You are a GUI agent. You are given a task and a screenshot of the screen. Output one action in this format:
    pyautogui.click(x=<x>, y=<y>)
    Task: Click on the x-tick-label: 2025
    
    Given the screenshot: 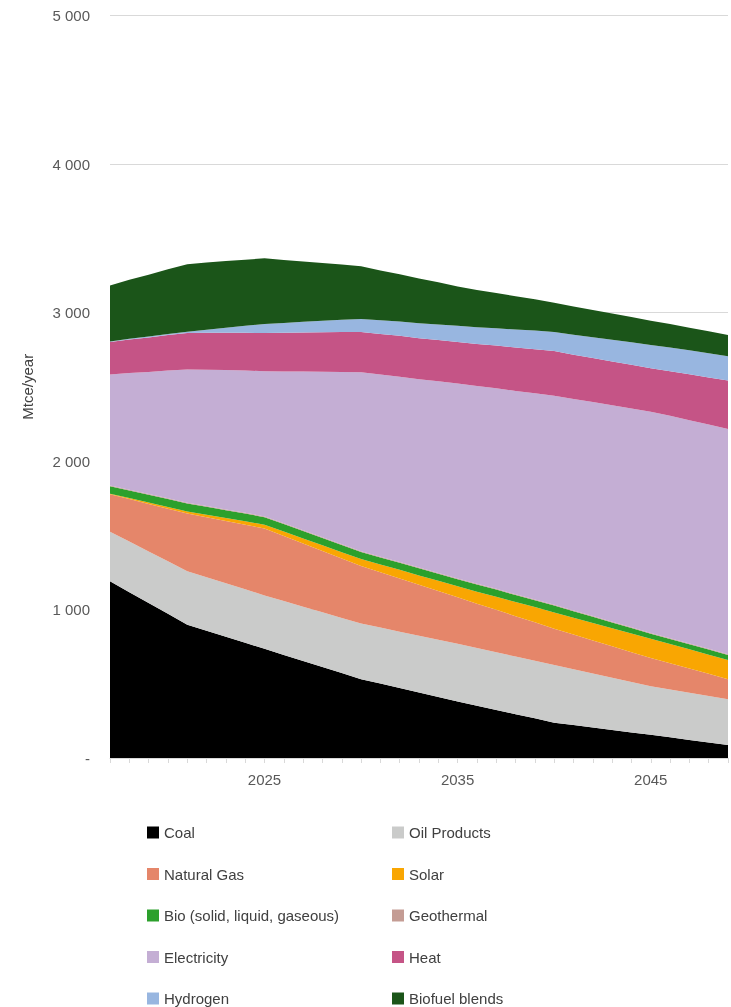 What is the action you would take?
    pyautogui.click(x=264, y=779)
    